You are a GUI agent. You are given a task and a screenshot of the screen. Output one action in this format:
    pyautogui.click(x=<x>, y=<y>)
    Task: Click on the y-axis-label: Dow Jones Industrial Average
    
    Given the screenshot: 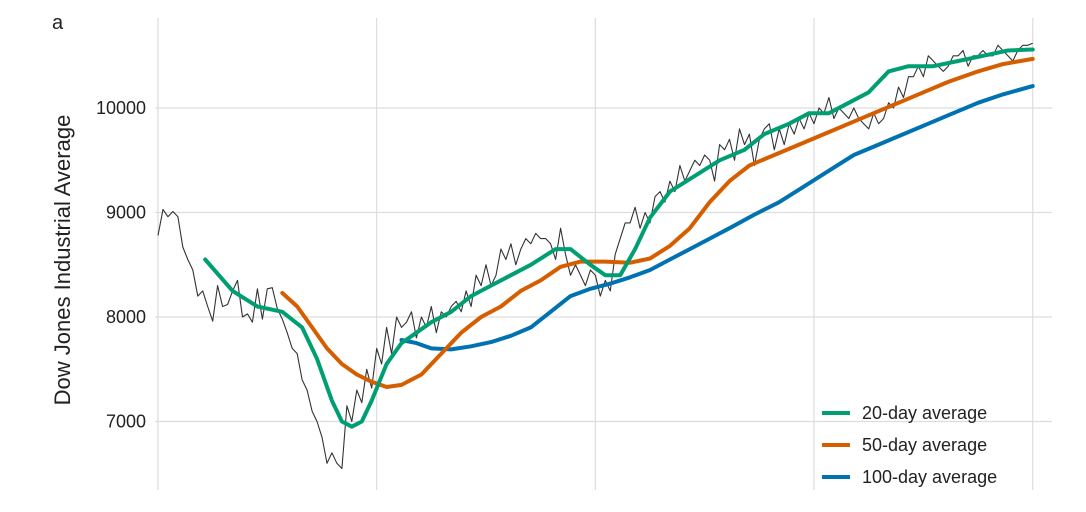 What is the action you would take?
    pyautogui.click(x=62, y=260)
    